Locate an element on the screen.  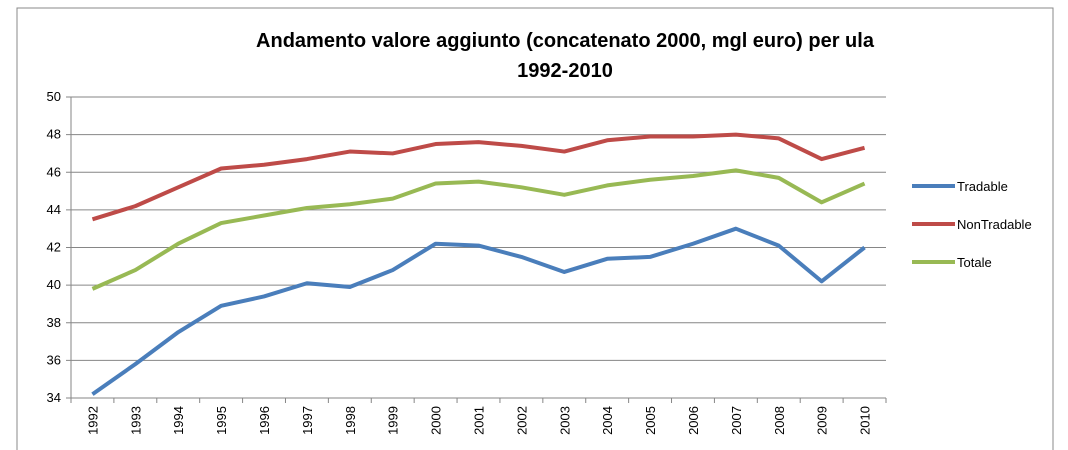
chart-title-line2: 1992-2010 is located at coordinates (565, 71).